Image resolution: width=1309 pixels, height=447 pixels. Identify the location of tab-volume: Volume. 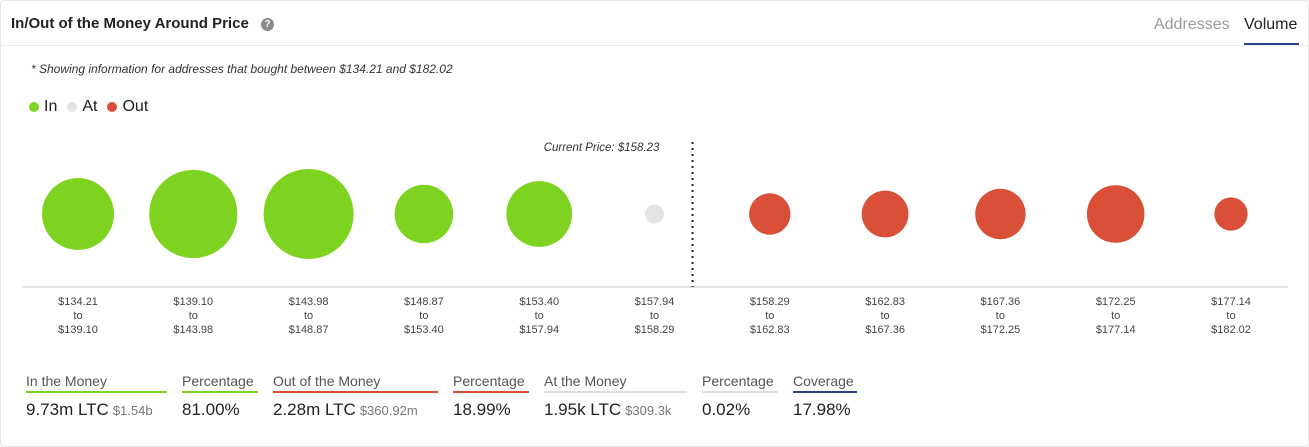
(1272, 30).